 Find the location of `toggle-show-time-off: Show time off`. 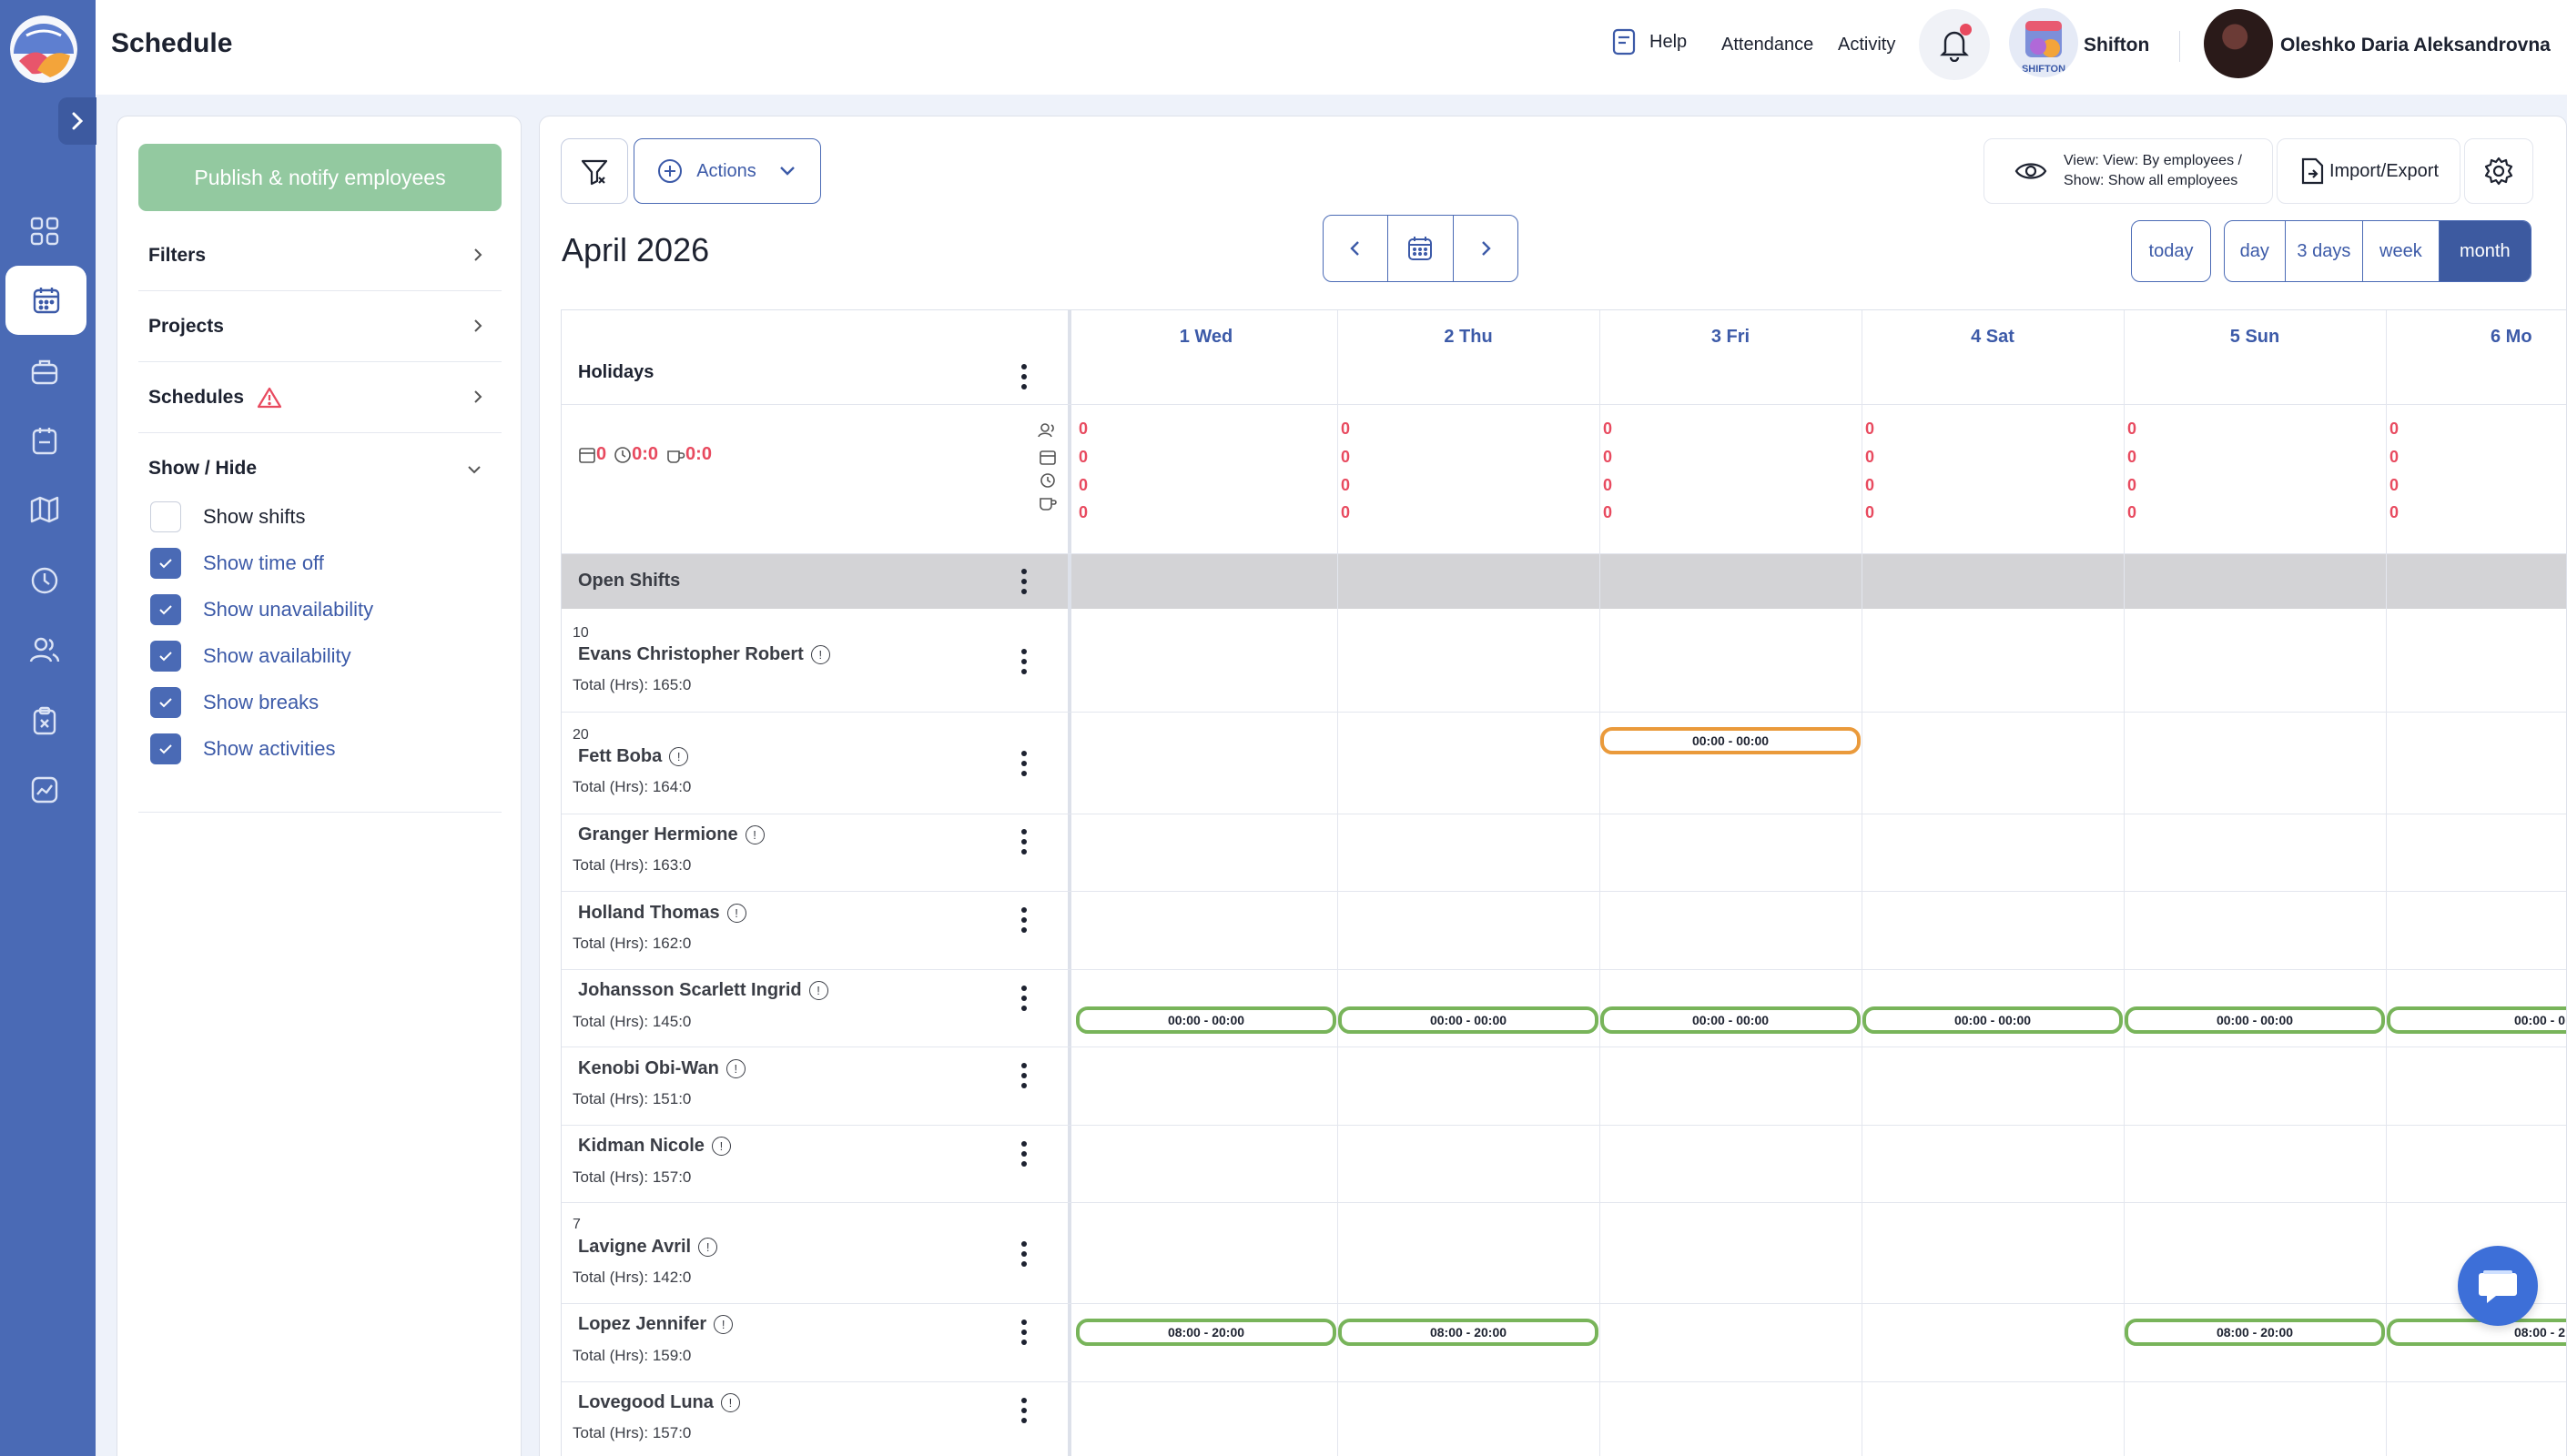

toggle-show-time-off: Show time off is located at coordinates (237, 564).